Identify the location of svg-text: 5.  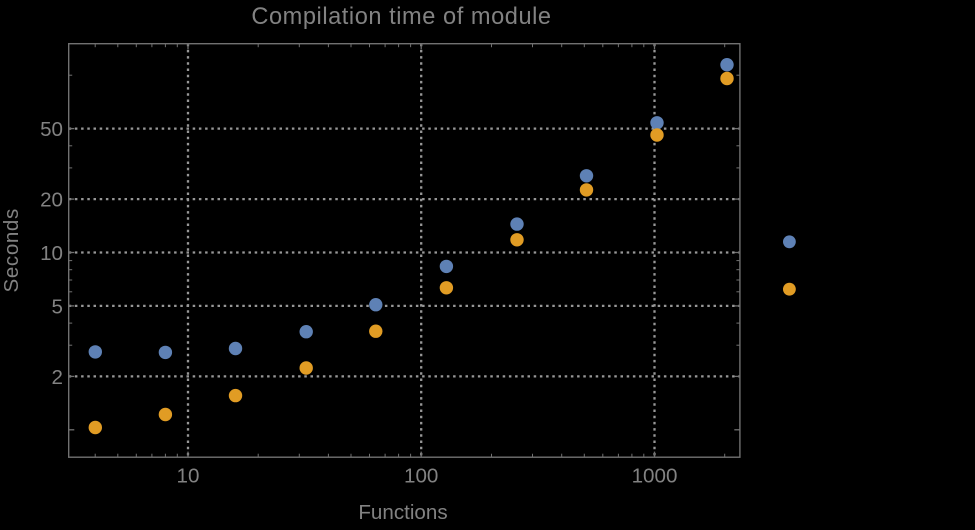
(57, 306).